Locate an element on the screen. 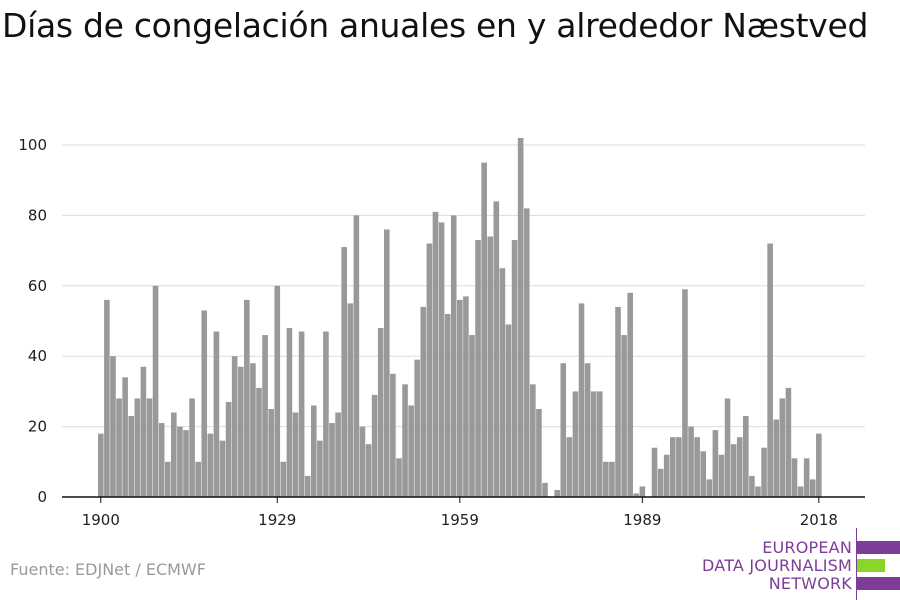 The height and width of the screenshot is (600, 900). bar-1938 is located at coordinates (332, 460).